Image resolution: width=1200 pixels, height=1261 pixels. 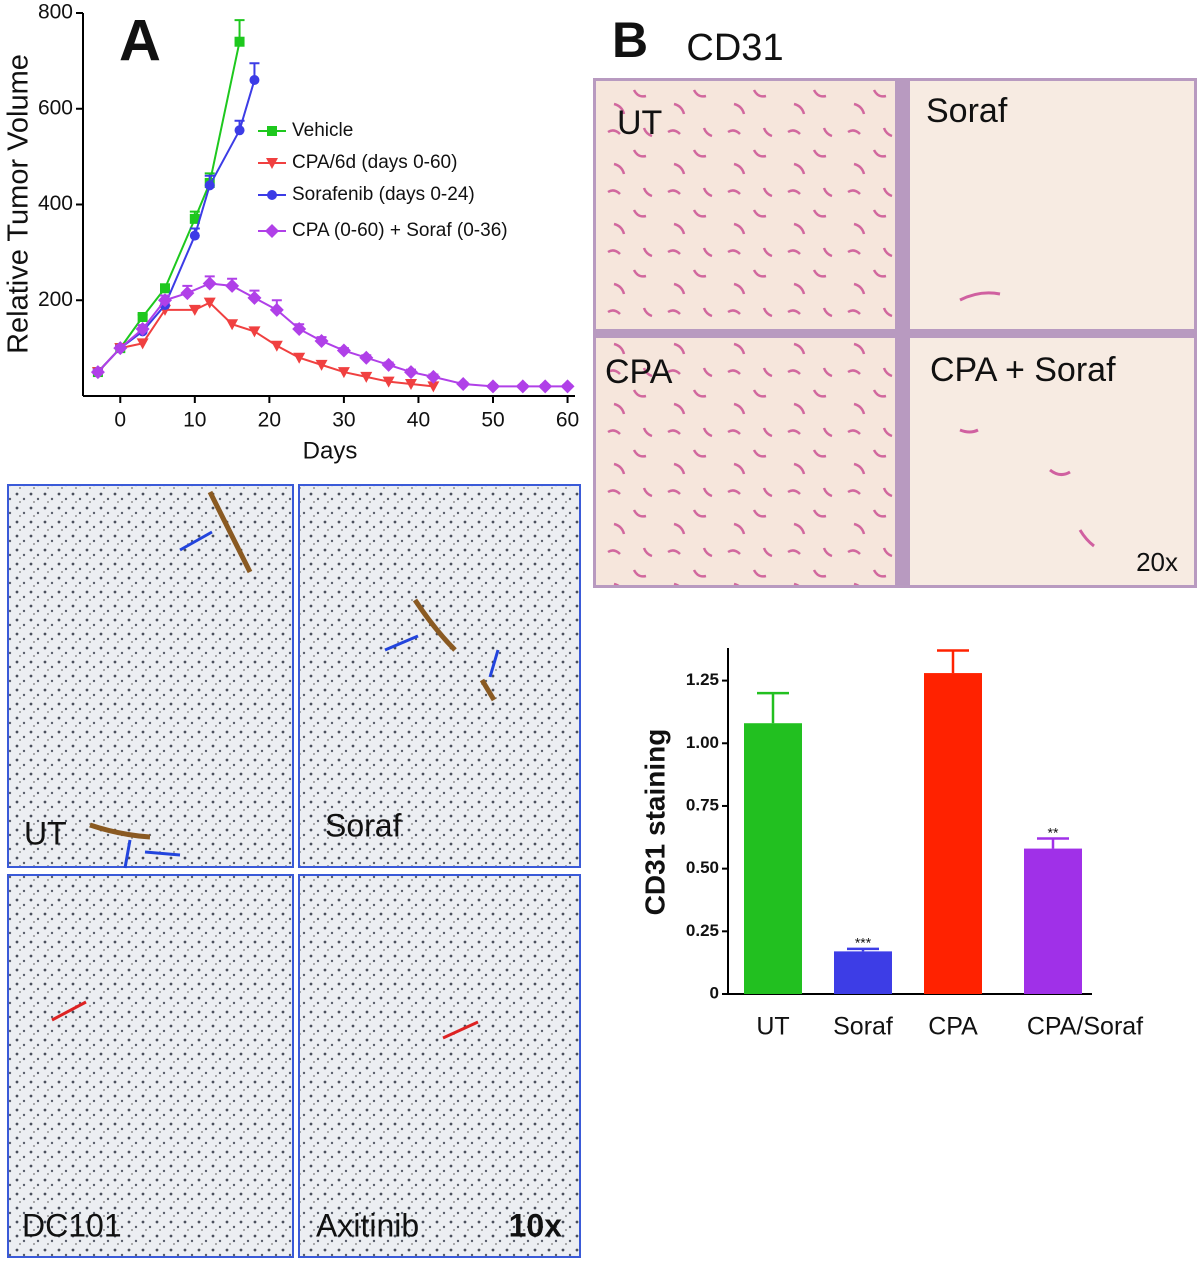 What do you see at coordinates (72, 1225) in the screenshot?
I see `image-label: DC101` at bounding box center [72, 1225].